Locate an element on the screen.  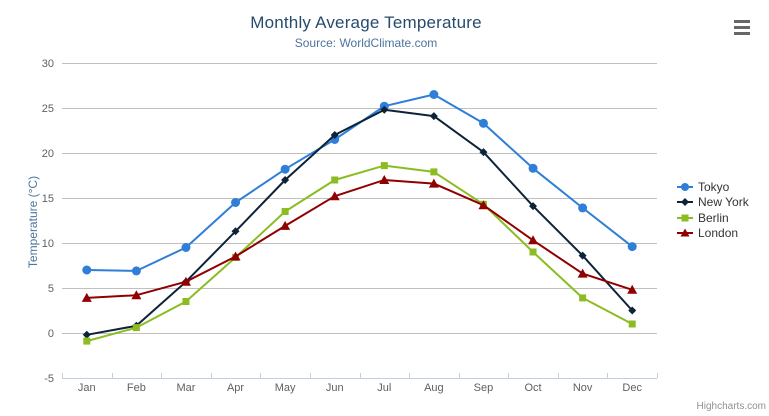
legend-item-tokyo: Tokyo is located at coordinates (713, 187).